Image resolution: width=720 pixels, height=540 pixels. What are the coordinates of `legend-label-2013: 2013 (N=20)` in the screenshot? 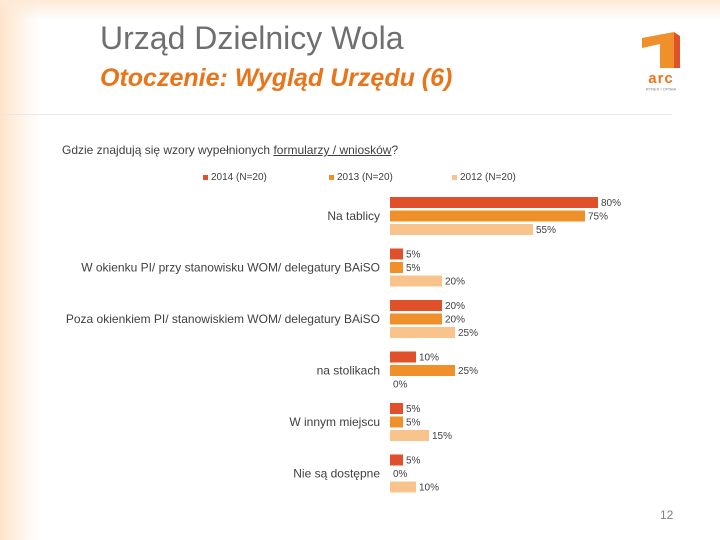 It's located at (365, 177).